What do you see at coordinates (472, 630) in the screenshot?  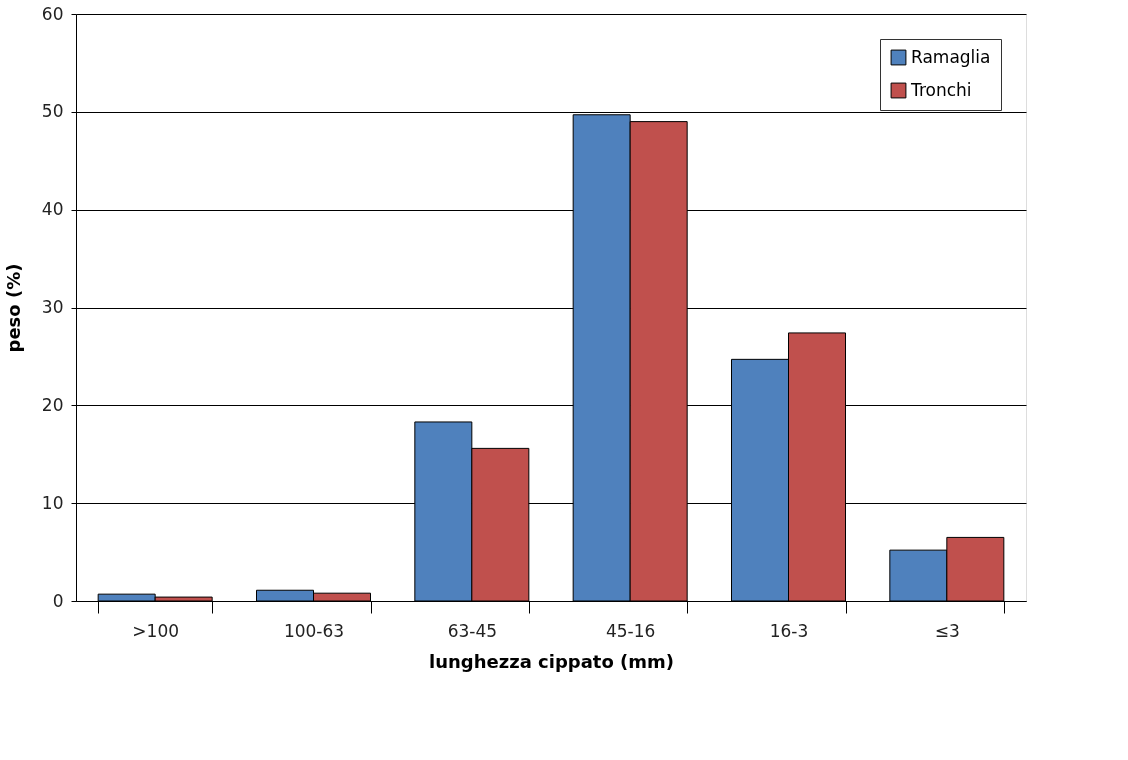 I see `x-tick-label: 63-45` at bounding box center [472, 630].